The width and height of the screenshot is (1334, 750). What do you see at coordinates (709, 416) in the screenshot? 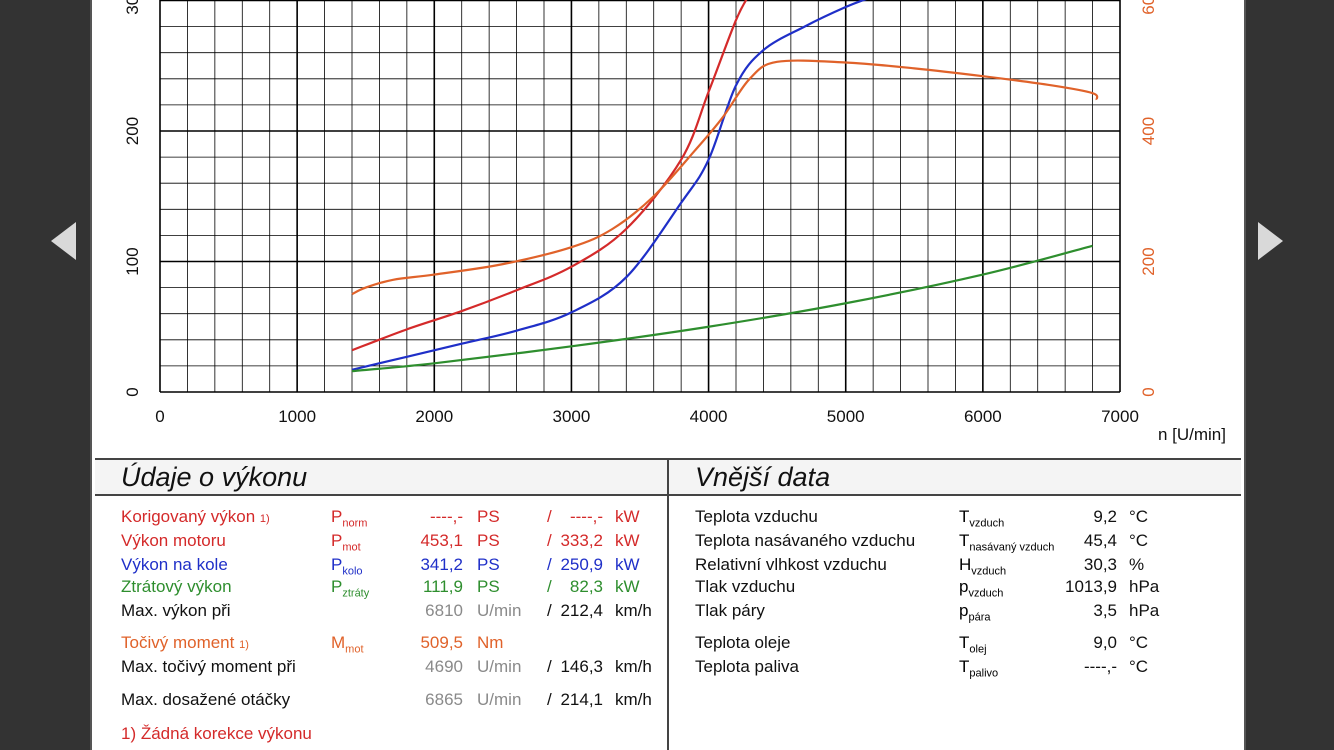
I see `x-tick-label: 4000` at bounding box center [709, 416].